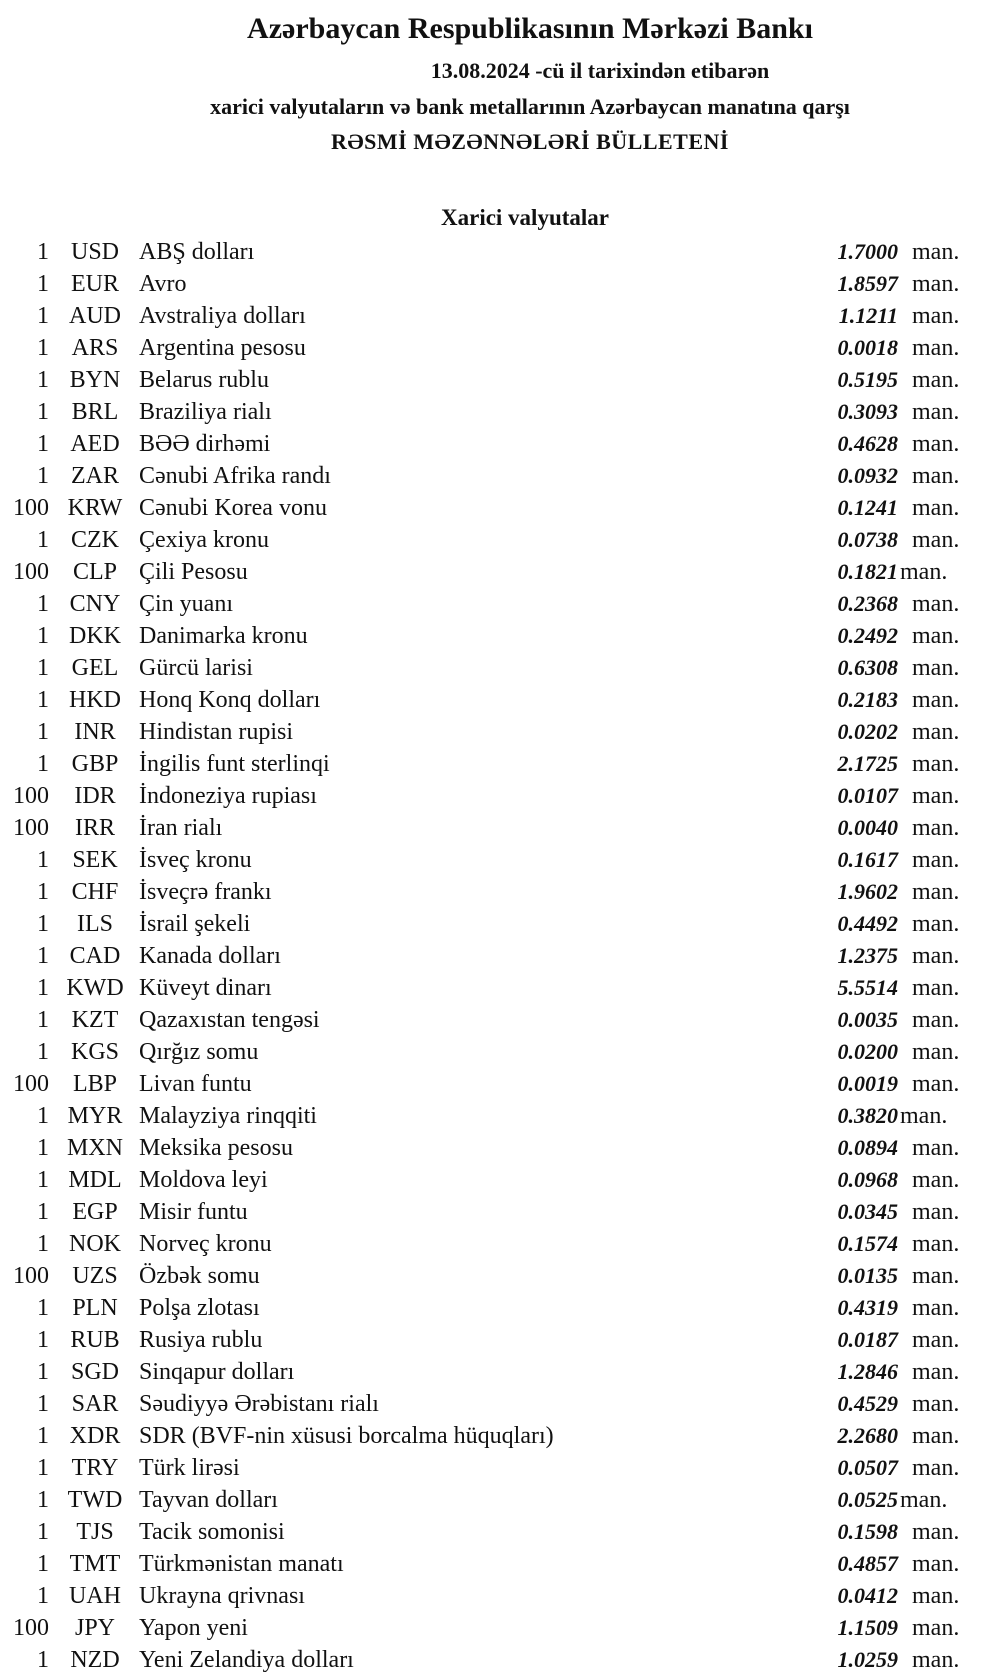 The image size is (1000, 1676). I want to click on rate-value: 0.3820, so click(868, 1115).